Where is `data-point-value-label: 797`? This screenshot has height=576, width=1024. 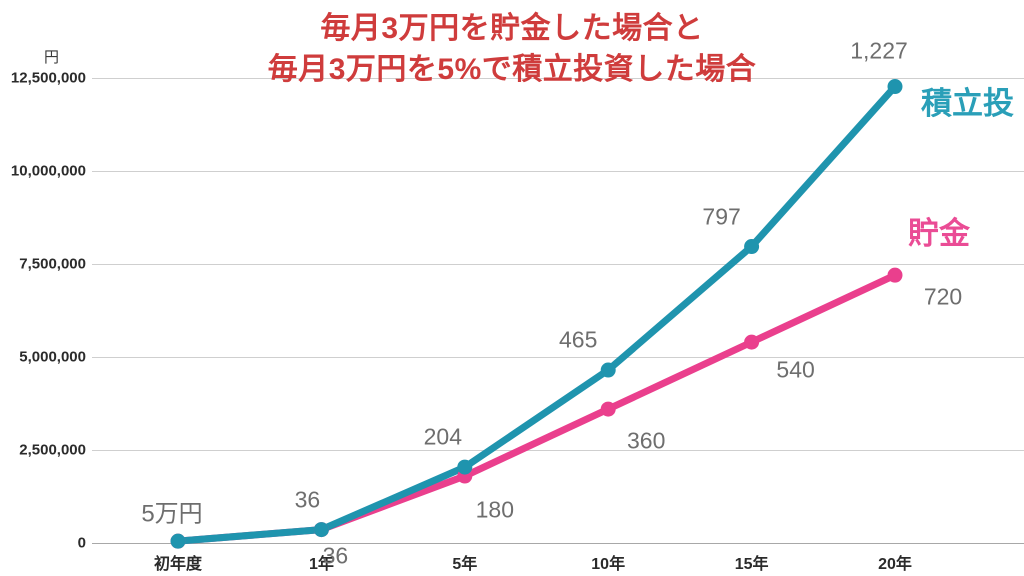
data-point-value-label: 797 is located at coordinates (721, 216).